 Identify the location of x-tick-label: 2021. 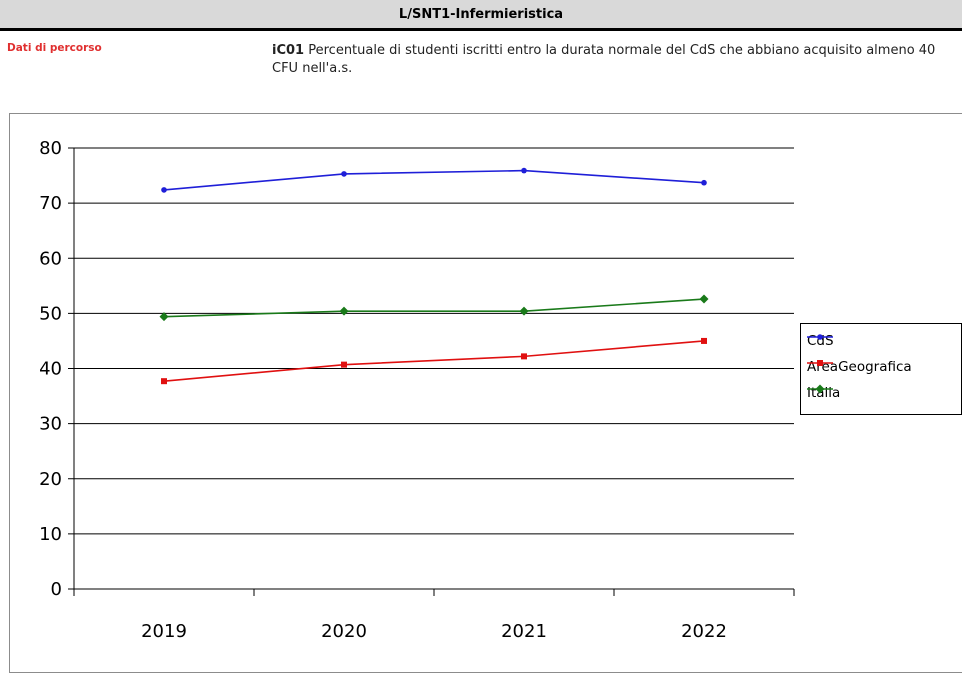
(524, 631).